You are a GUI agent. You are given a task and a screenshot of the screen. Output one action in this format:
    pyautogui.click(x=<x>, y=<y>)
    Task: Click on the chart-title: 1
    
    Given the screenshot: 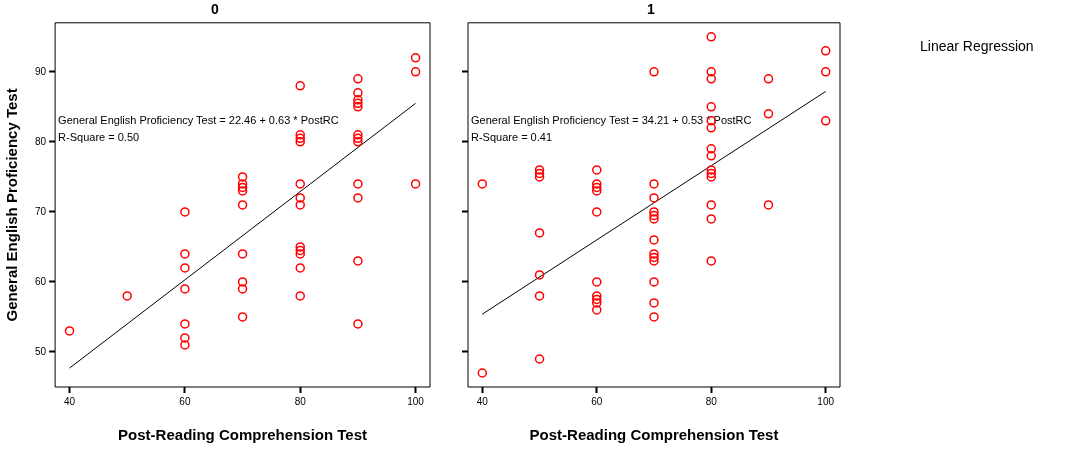 What is the action you would take?
    pyautogui.click(x=651, y=9)
    